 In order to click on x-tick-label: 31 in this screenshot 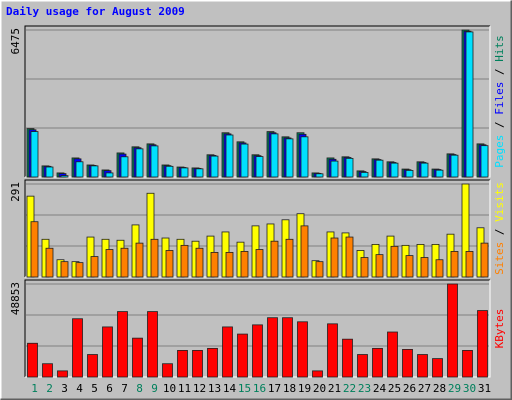, I will do `click(484, 388)`.